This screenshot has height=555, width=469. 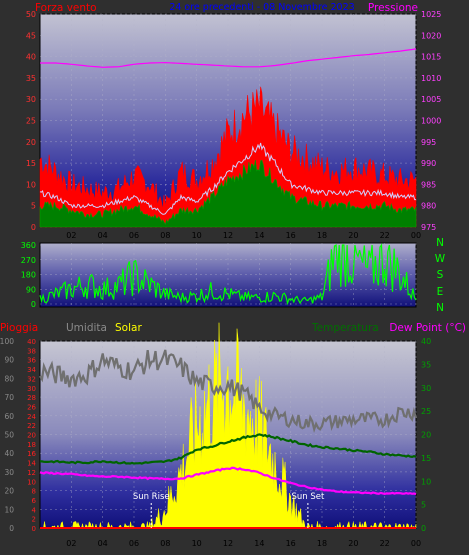 What do you see at coordinates (31, 370) in the screenshot?
I see `rain-tick-label: 34` at bounding box center [31, 370].